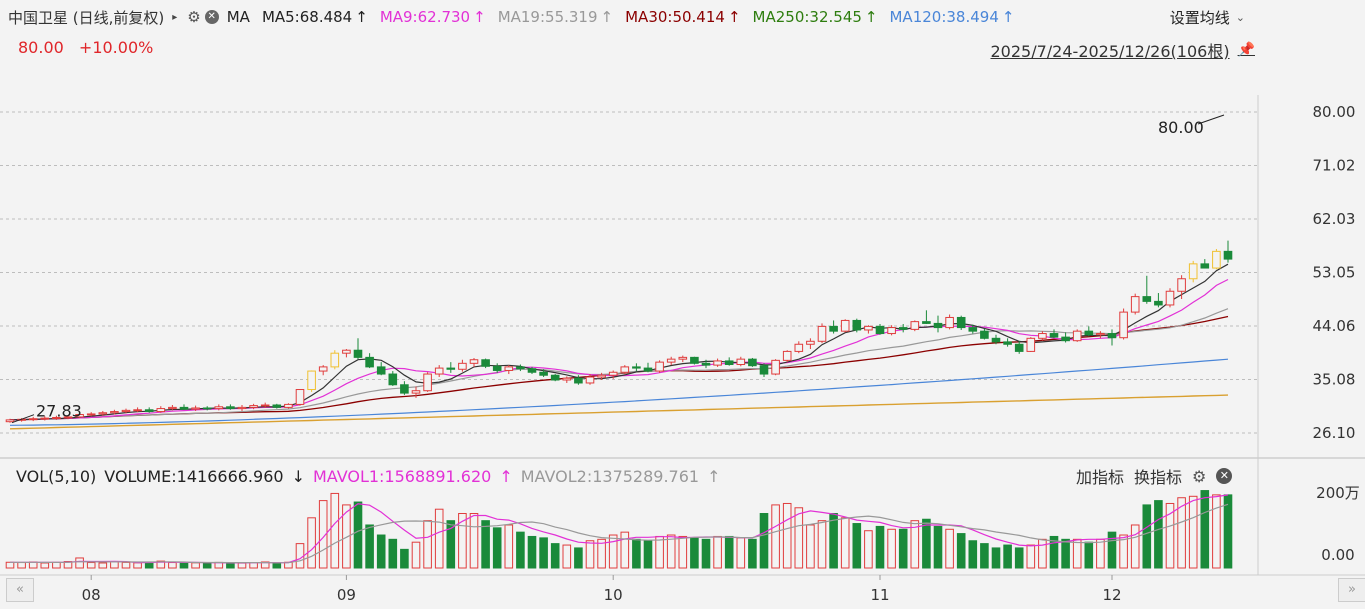 The image size is (1365, 609). I want to click on ma-item-1: MA9:62.730 ↑, so click(432, 17).